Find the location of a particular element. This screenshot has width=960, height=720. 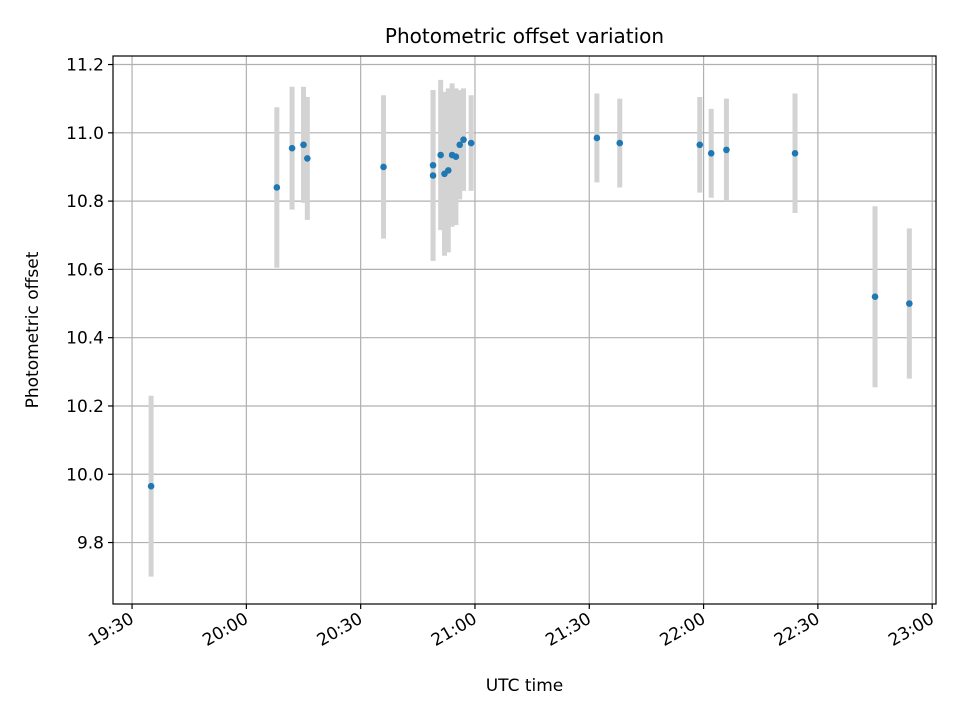

chart-title: Photometric offset variation is located at coordinates (524, 36).